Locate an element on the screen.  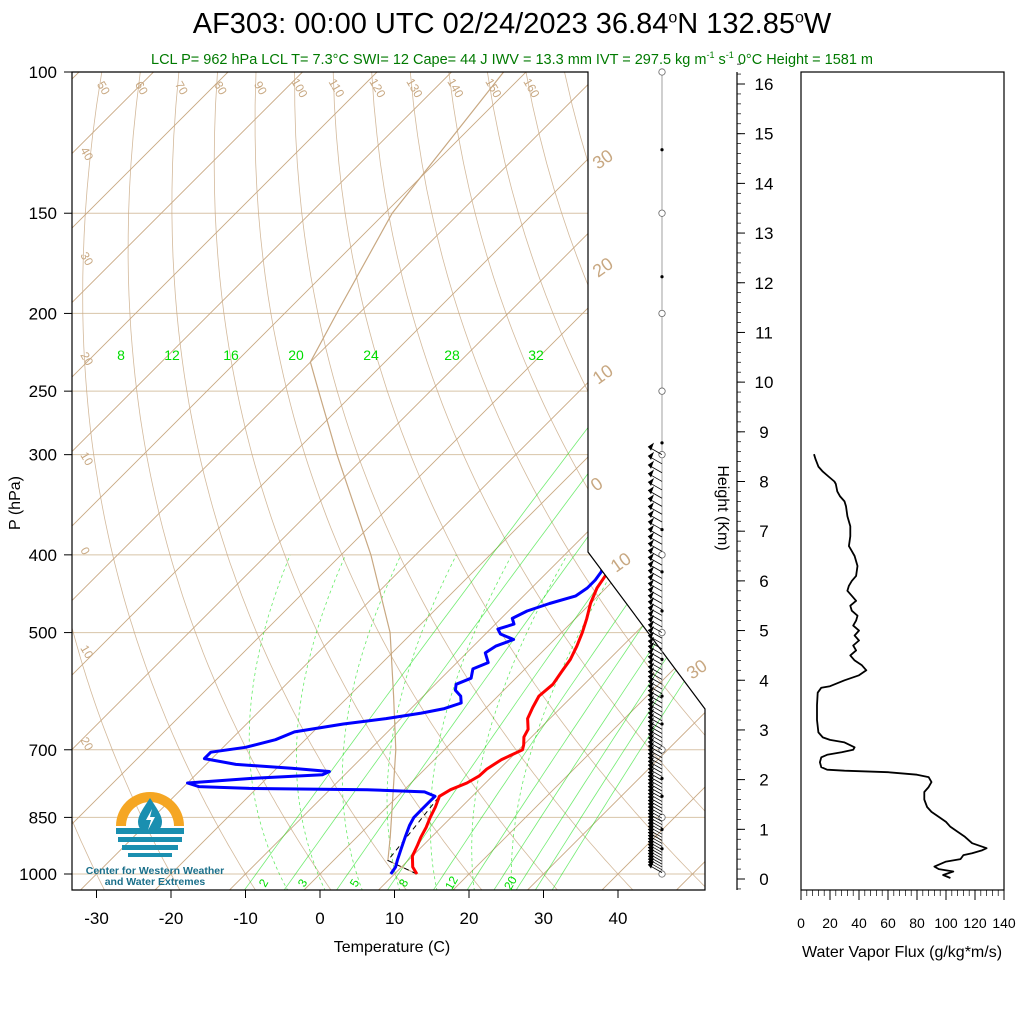
logo-line-2: and Water Extremes is located at coordinates (155, 882).